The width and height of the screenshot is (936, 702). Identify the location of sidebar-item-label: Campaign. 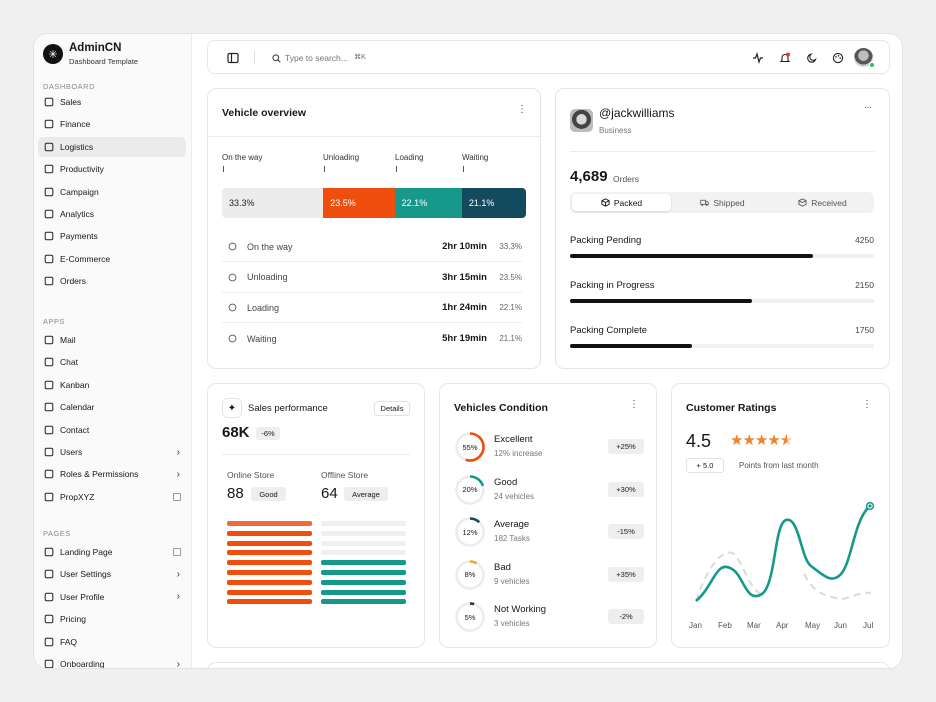
(79, 191).